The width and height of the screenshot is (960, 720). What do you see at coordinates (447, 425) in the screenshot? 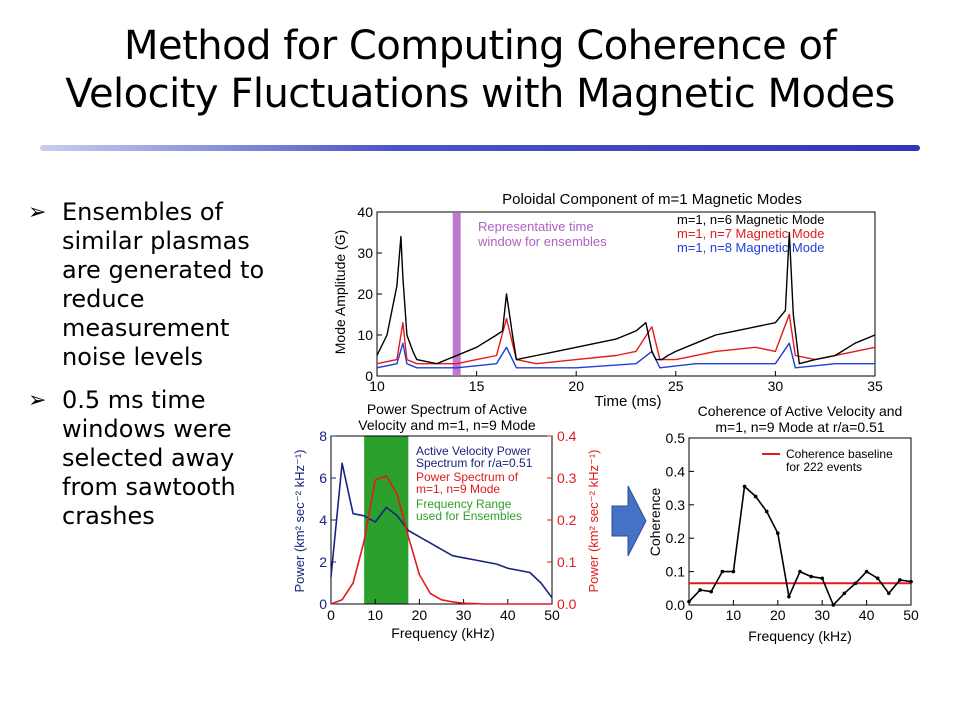
I see `chart2-title-line2: Velocity and m=1, n=9 Mode` at bounding box center [447, 425].